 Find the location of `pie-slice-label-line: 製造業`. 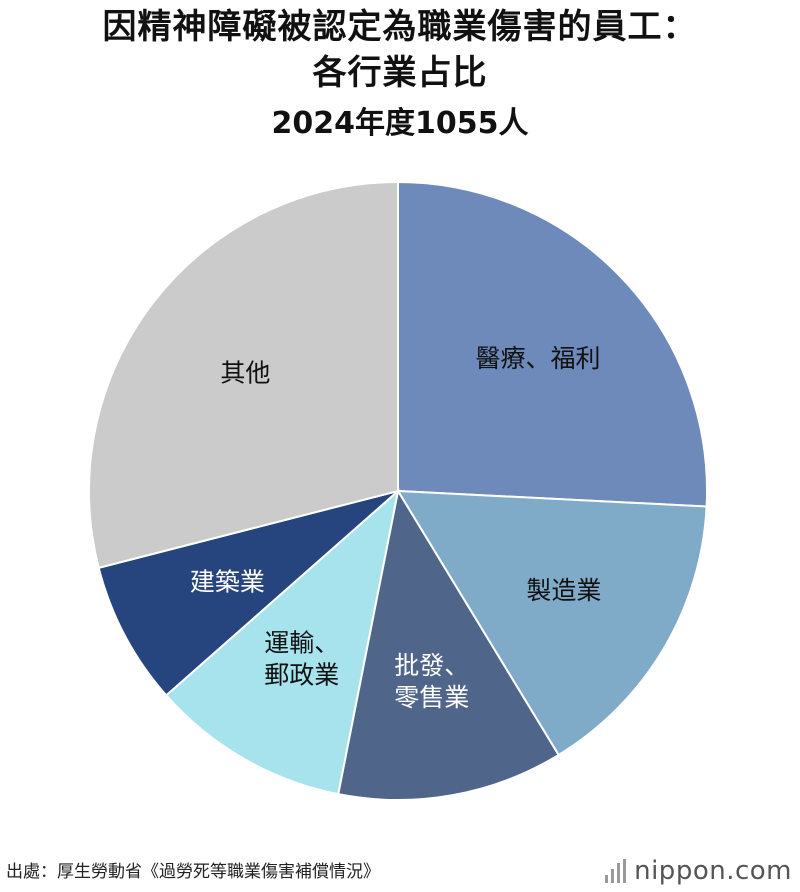

pie-slice-label-line: 製造業 is located at coordinates (563, 590).